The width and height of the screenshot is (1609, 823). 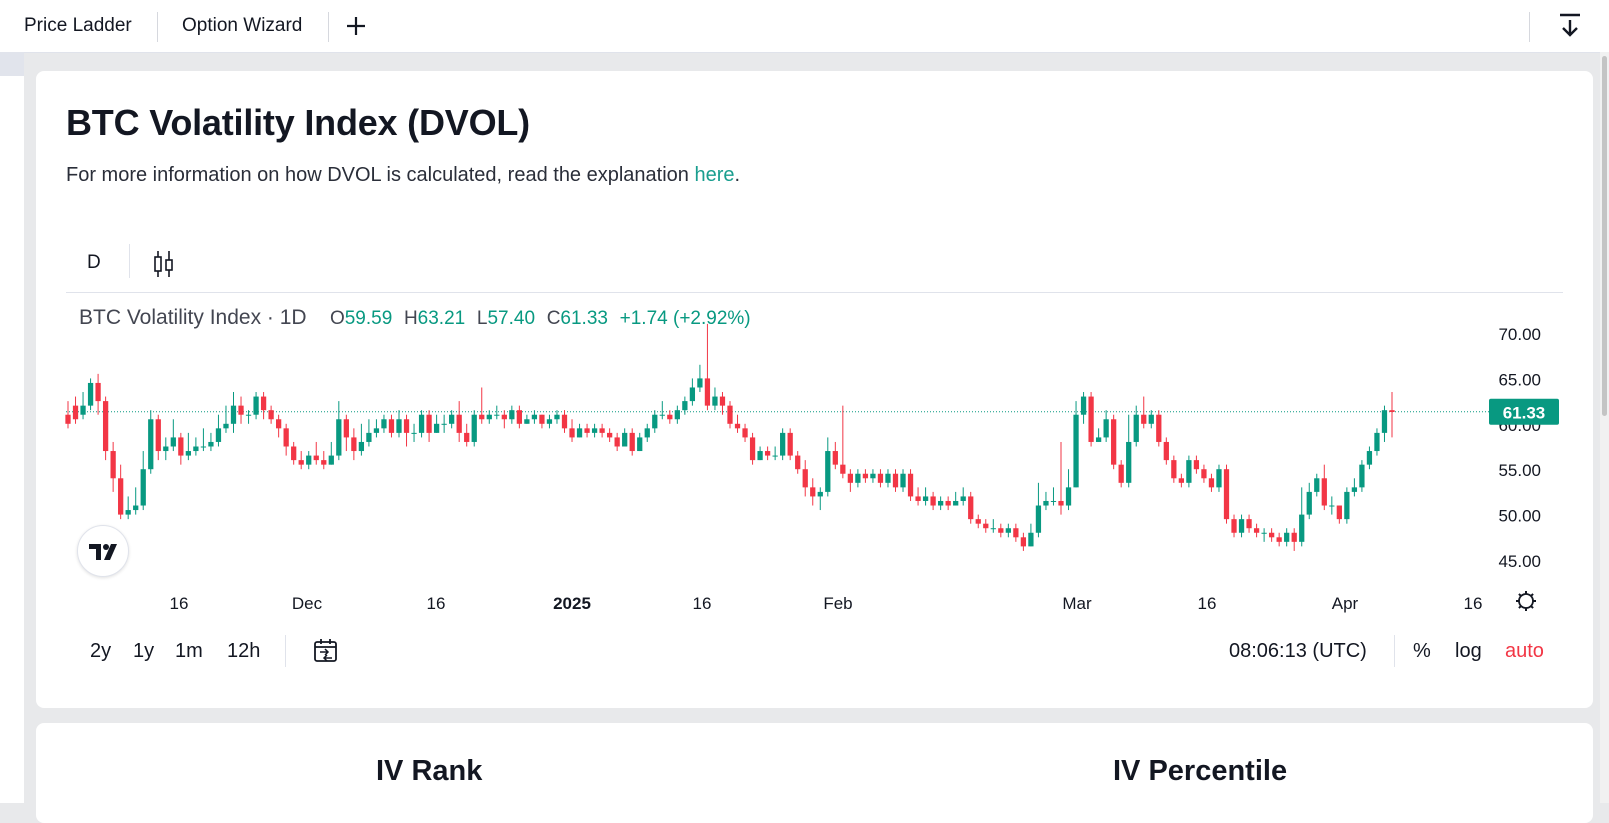 What do you see at coordinates (1526, 601) in the screenshot?
I see `axis-settings-icon` at bounding box center [1526, 601].